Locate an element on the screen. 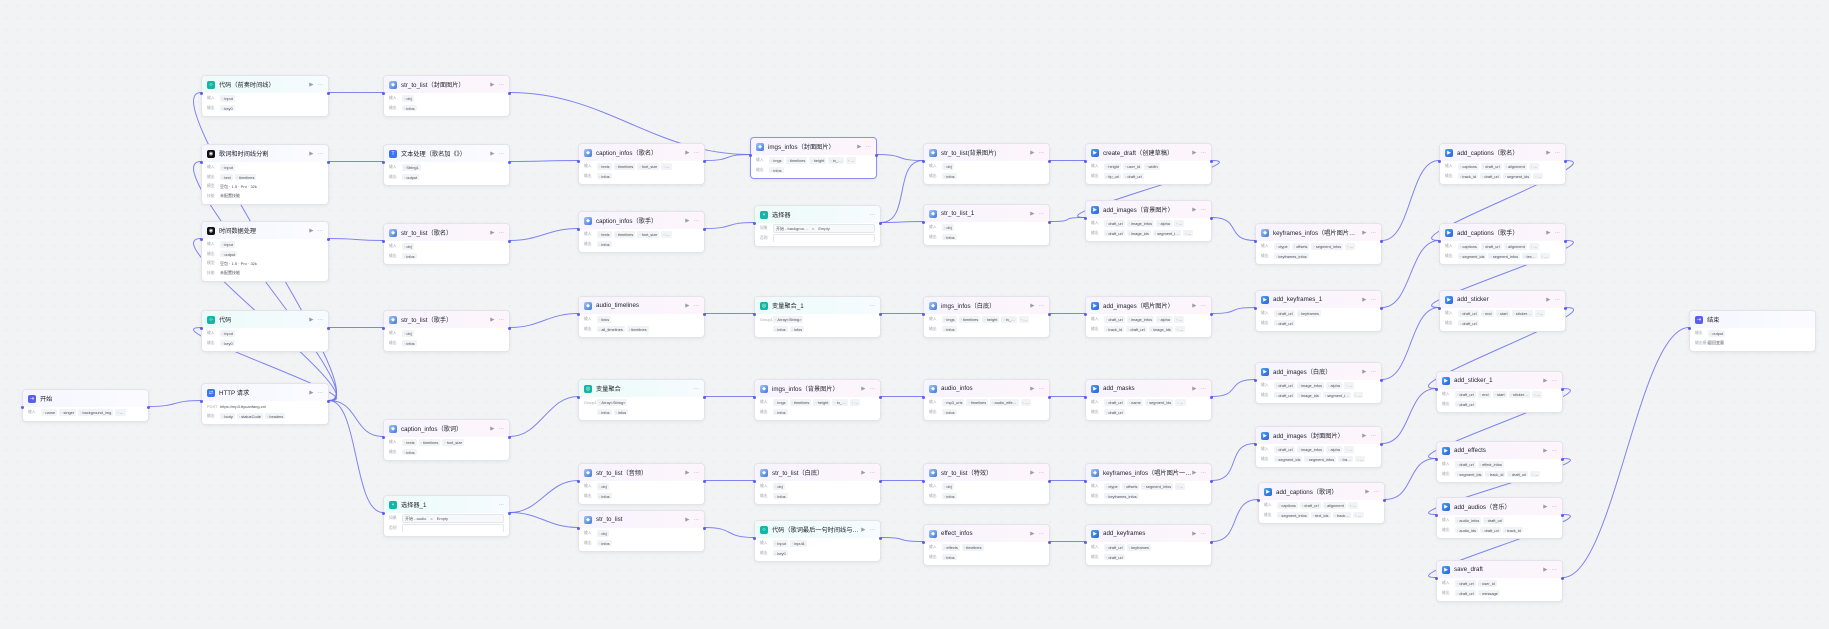 This screenshot has width=1829, height=629. node-stl-fx: ◆ str_to_list（特效） ▶⋯ 输入 obj 输出 infos is located at coordinates (986, 484).